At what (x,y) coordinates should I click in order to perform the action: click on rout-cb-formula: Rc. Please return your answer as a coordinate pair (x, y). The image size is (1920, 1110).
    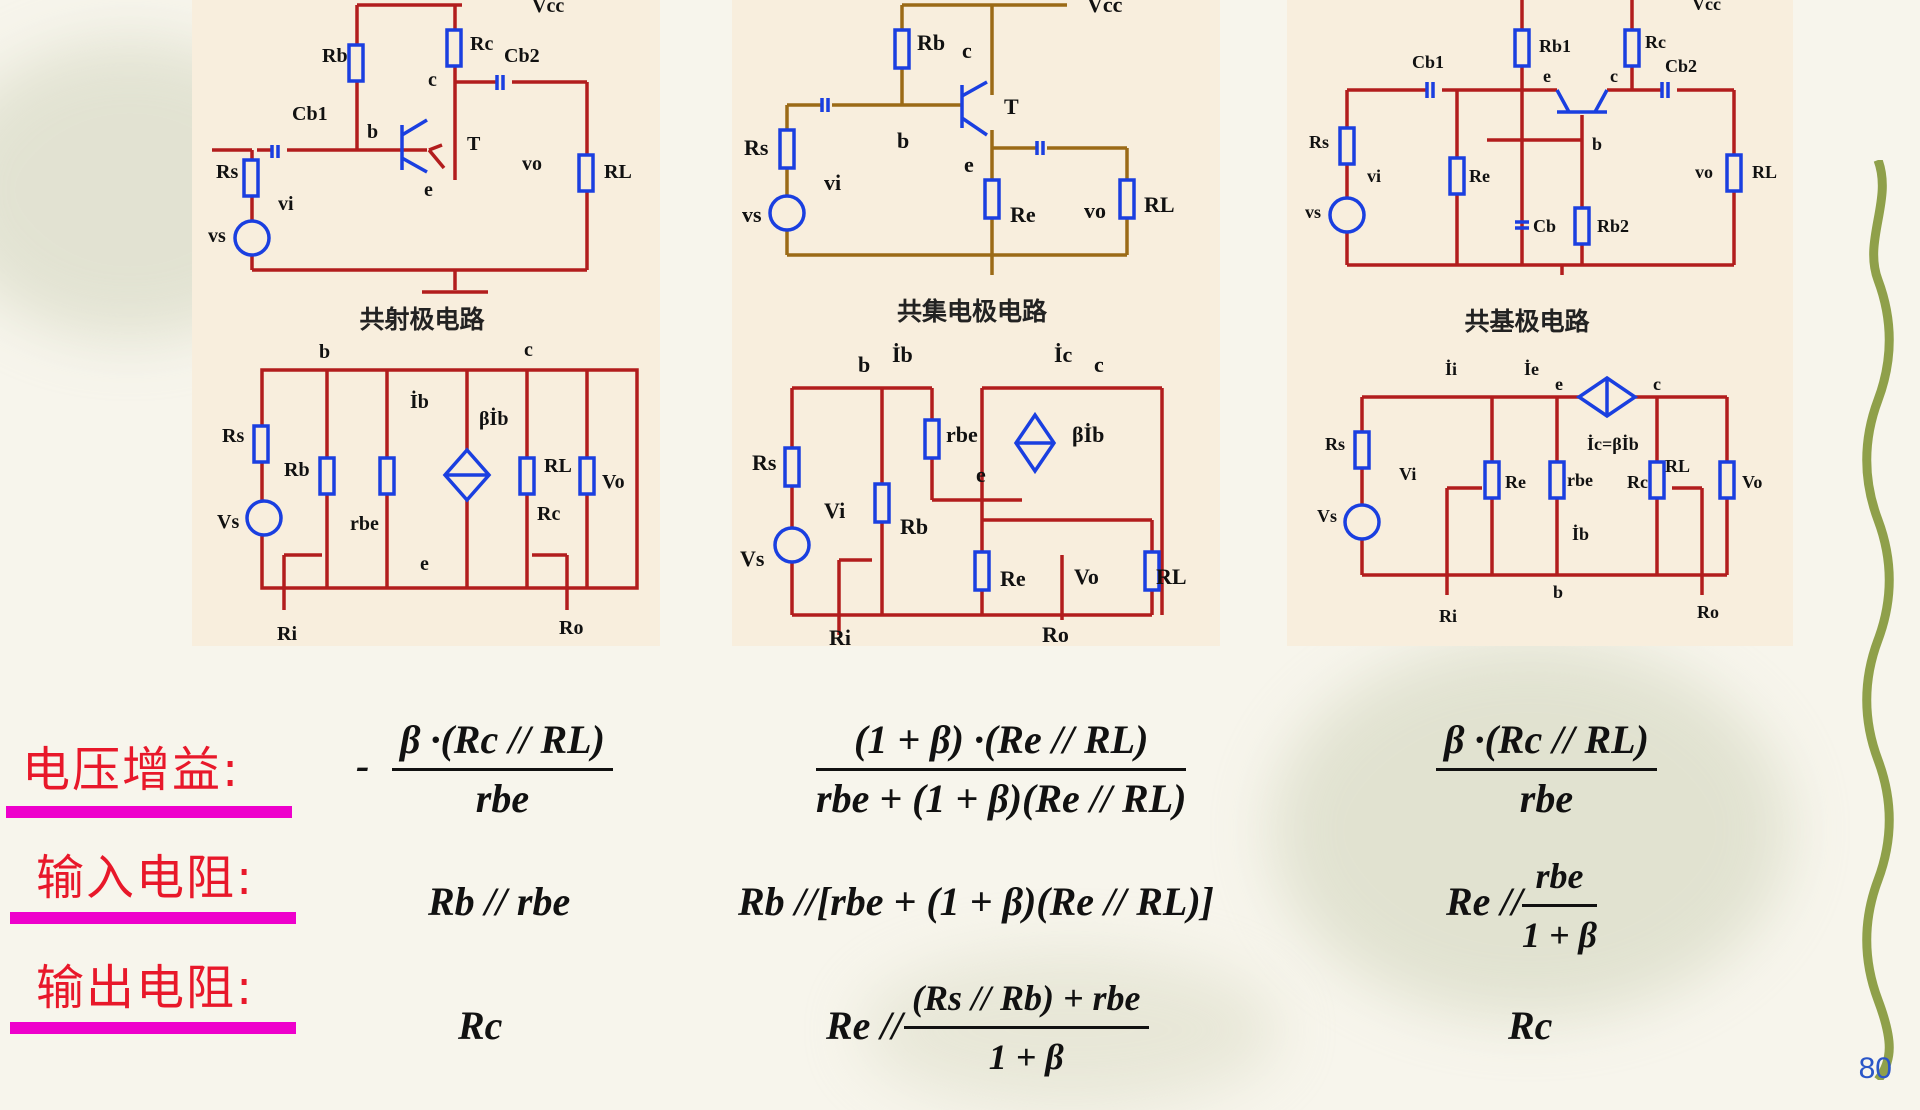
    Looking at the image, I should click on (1530, 1025).